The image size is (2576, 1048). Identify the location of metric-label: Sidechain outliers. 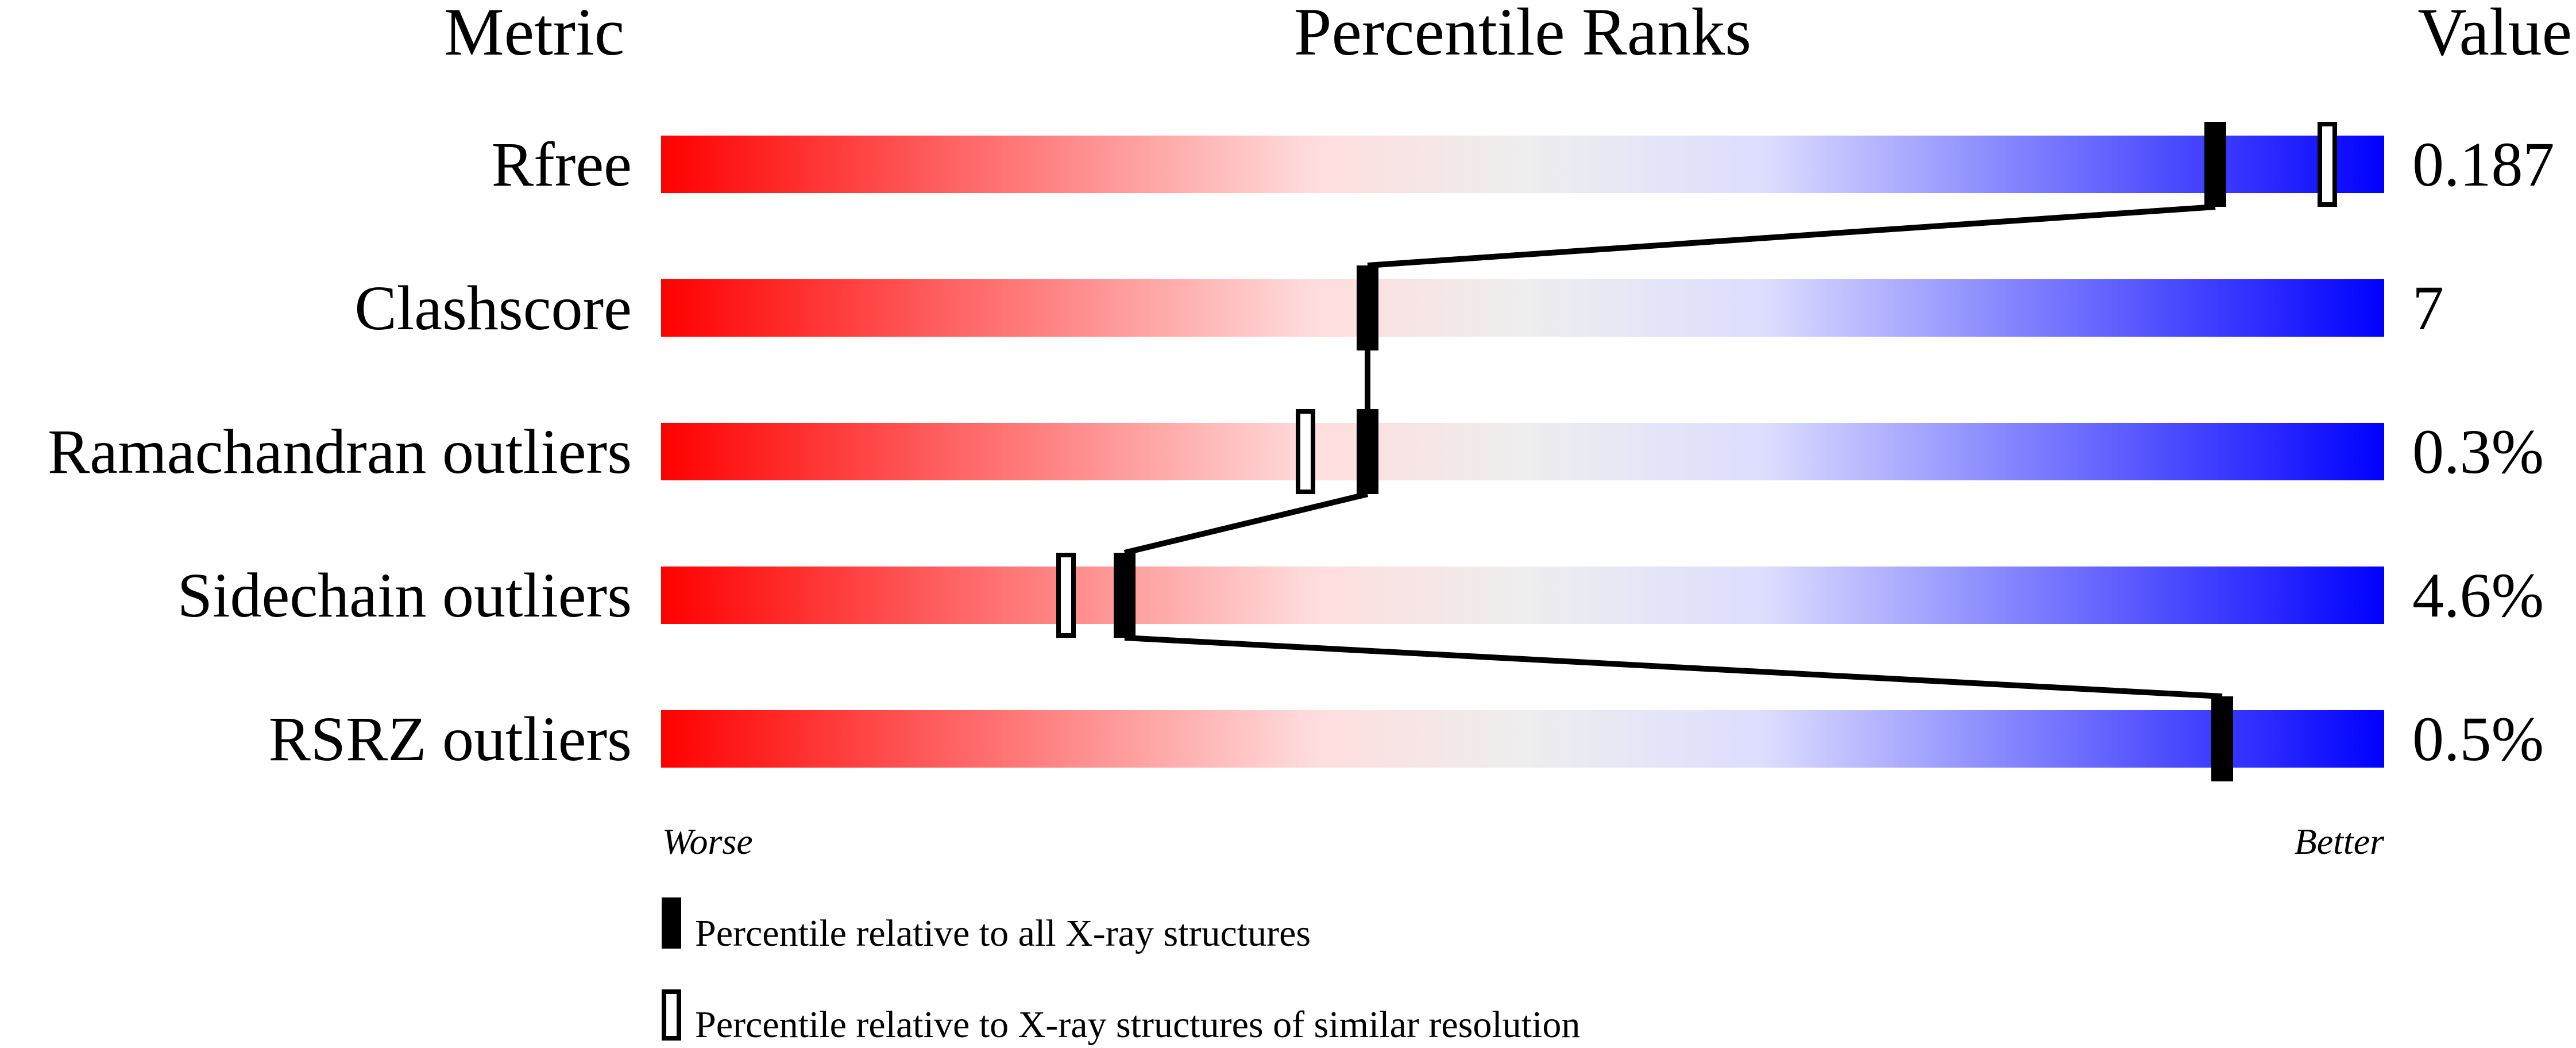
(404, 595).